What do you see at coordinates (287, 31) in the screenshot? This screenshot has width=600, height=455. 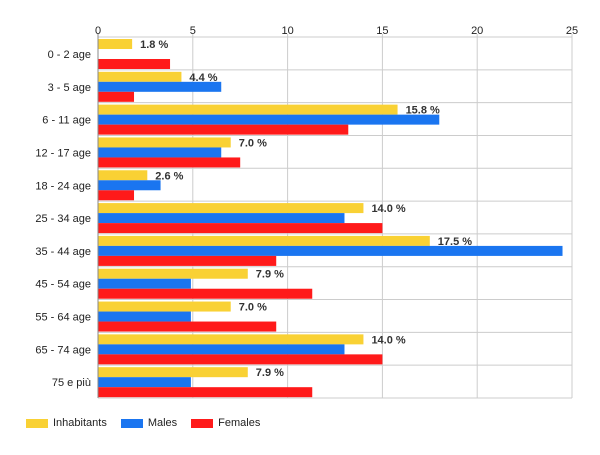 I see `x-tick-label: 10` at bounding box center [287, 31].